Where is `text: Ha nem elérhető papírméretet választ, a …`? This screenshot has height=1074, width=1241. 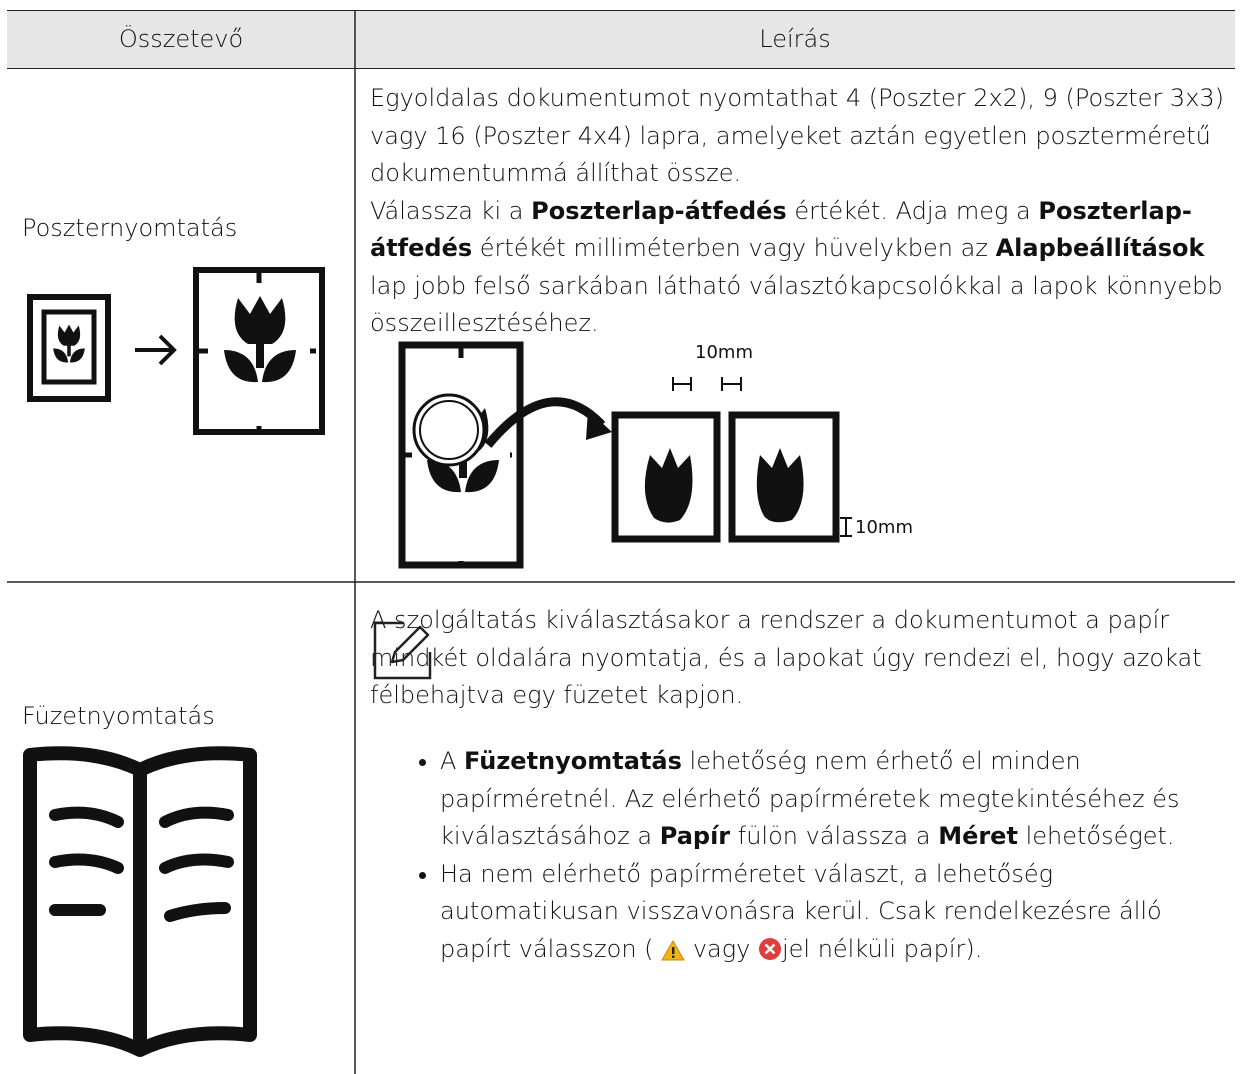 text: Ha nem elérhető papírméretet választ, a … is located at coordinates (801, 911).